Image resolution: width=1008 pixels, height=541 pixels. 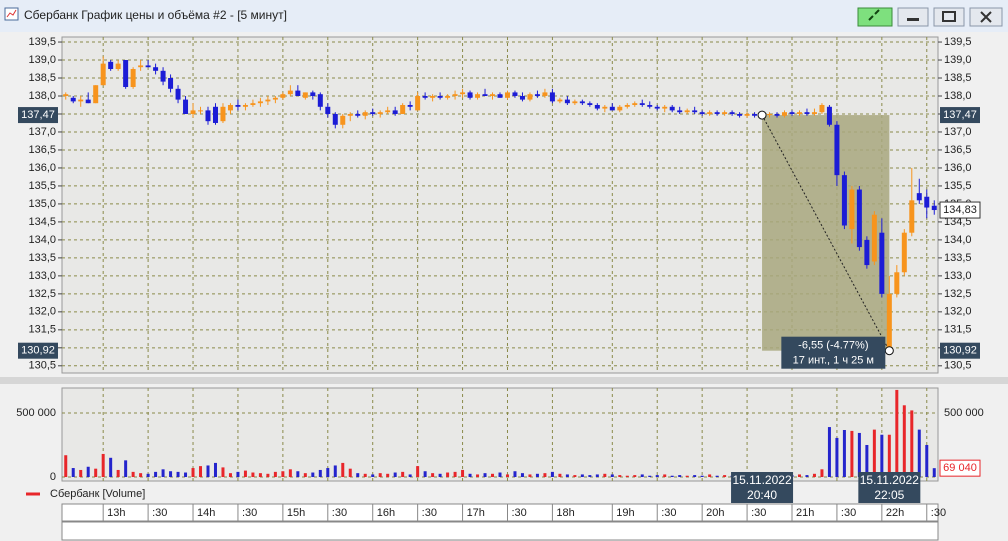 I want to click on y-tick-label: 137,0, so click(x=42, y=132).